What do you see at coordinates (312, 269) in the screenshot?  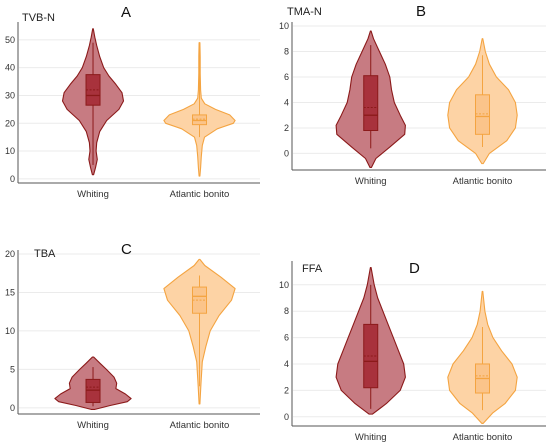 I see `y-axis-title: FFA` at bounding box center [312, 269].